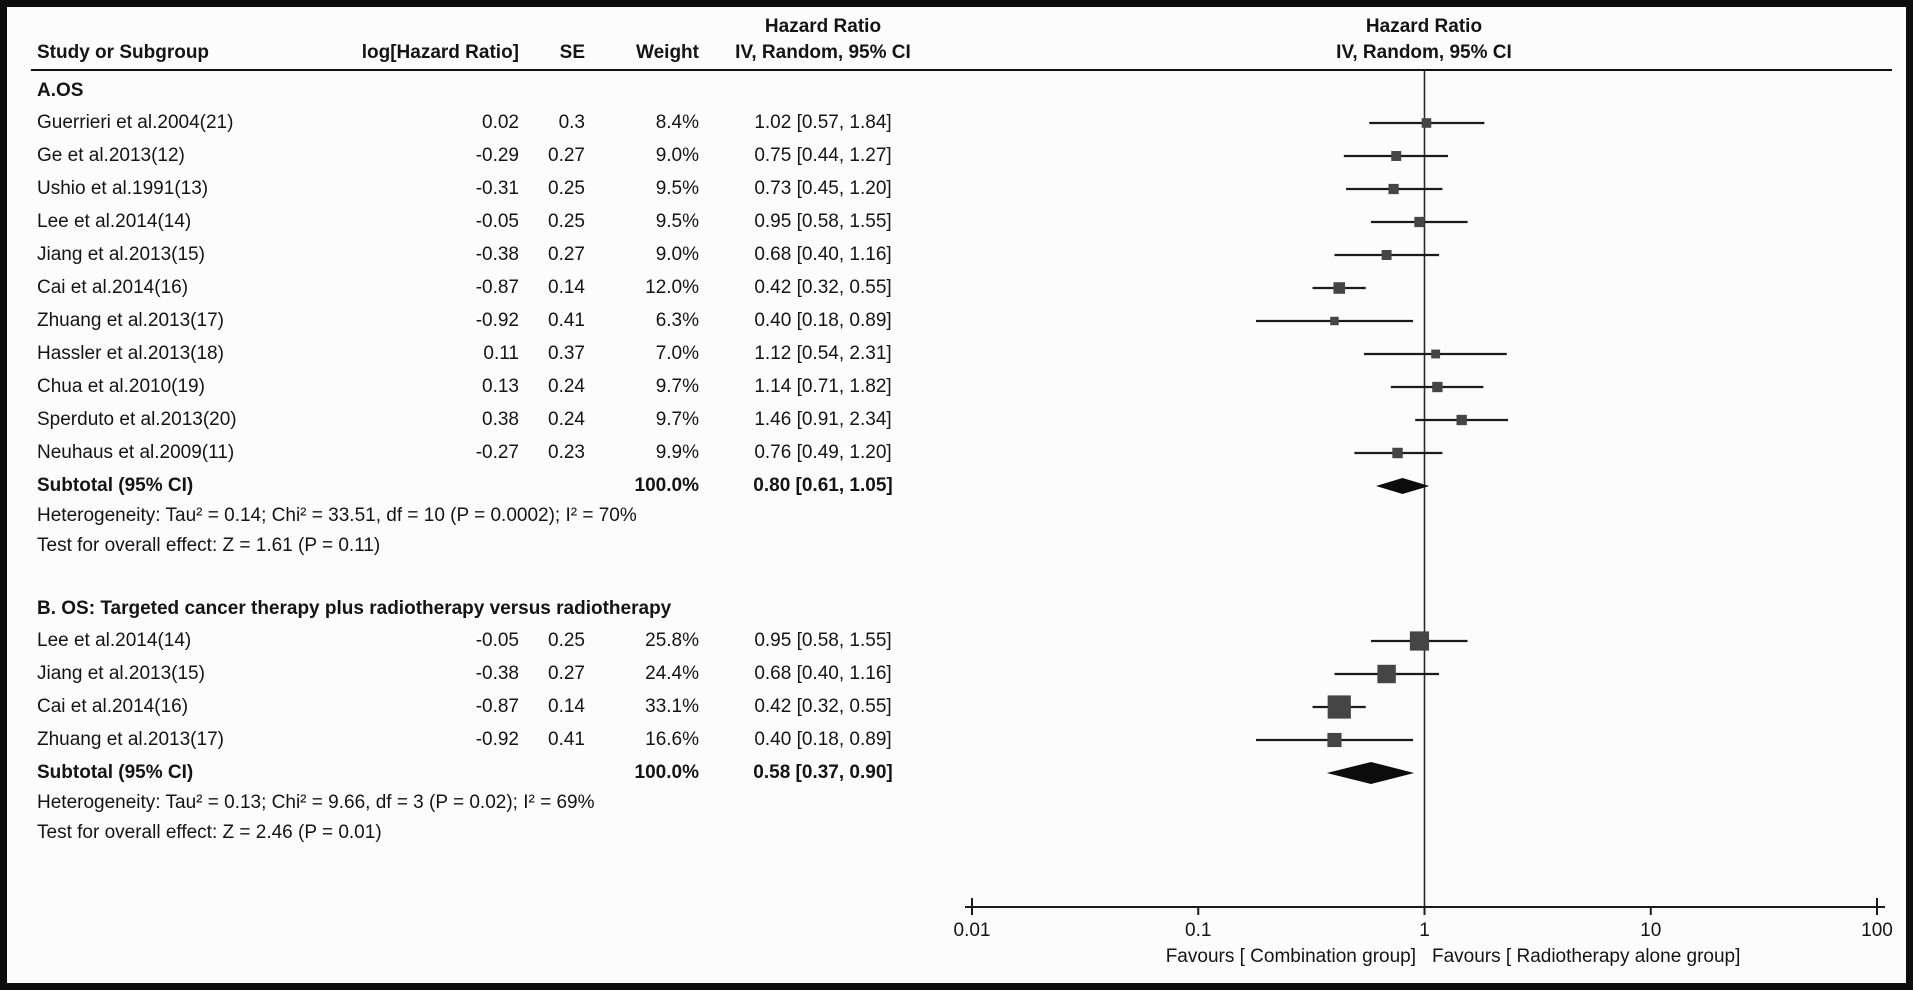  Describe the element at coordinates (111, 155) in the screenshot. I see `study-name: Ge et al.2013(12)` at that location.